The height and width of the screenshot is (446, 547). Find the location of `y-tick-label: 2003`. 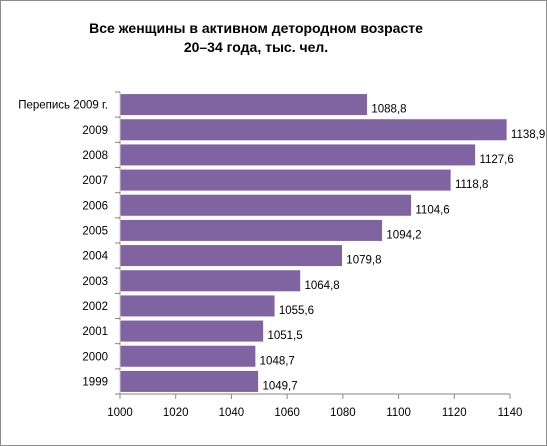

y-tick-label: 2003 is located at coordinates (95, 282).